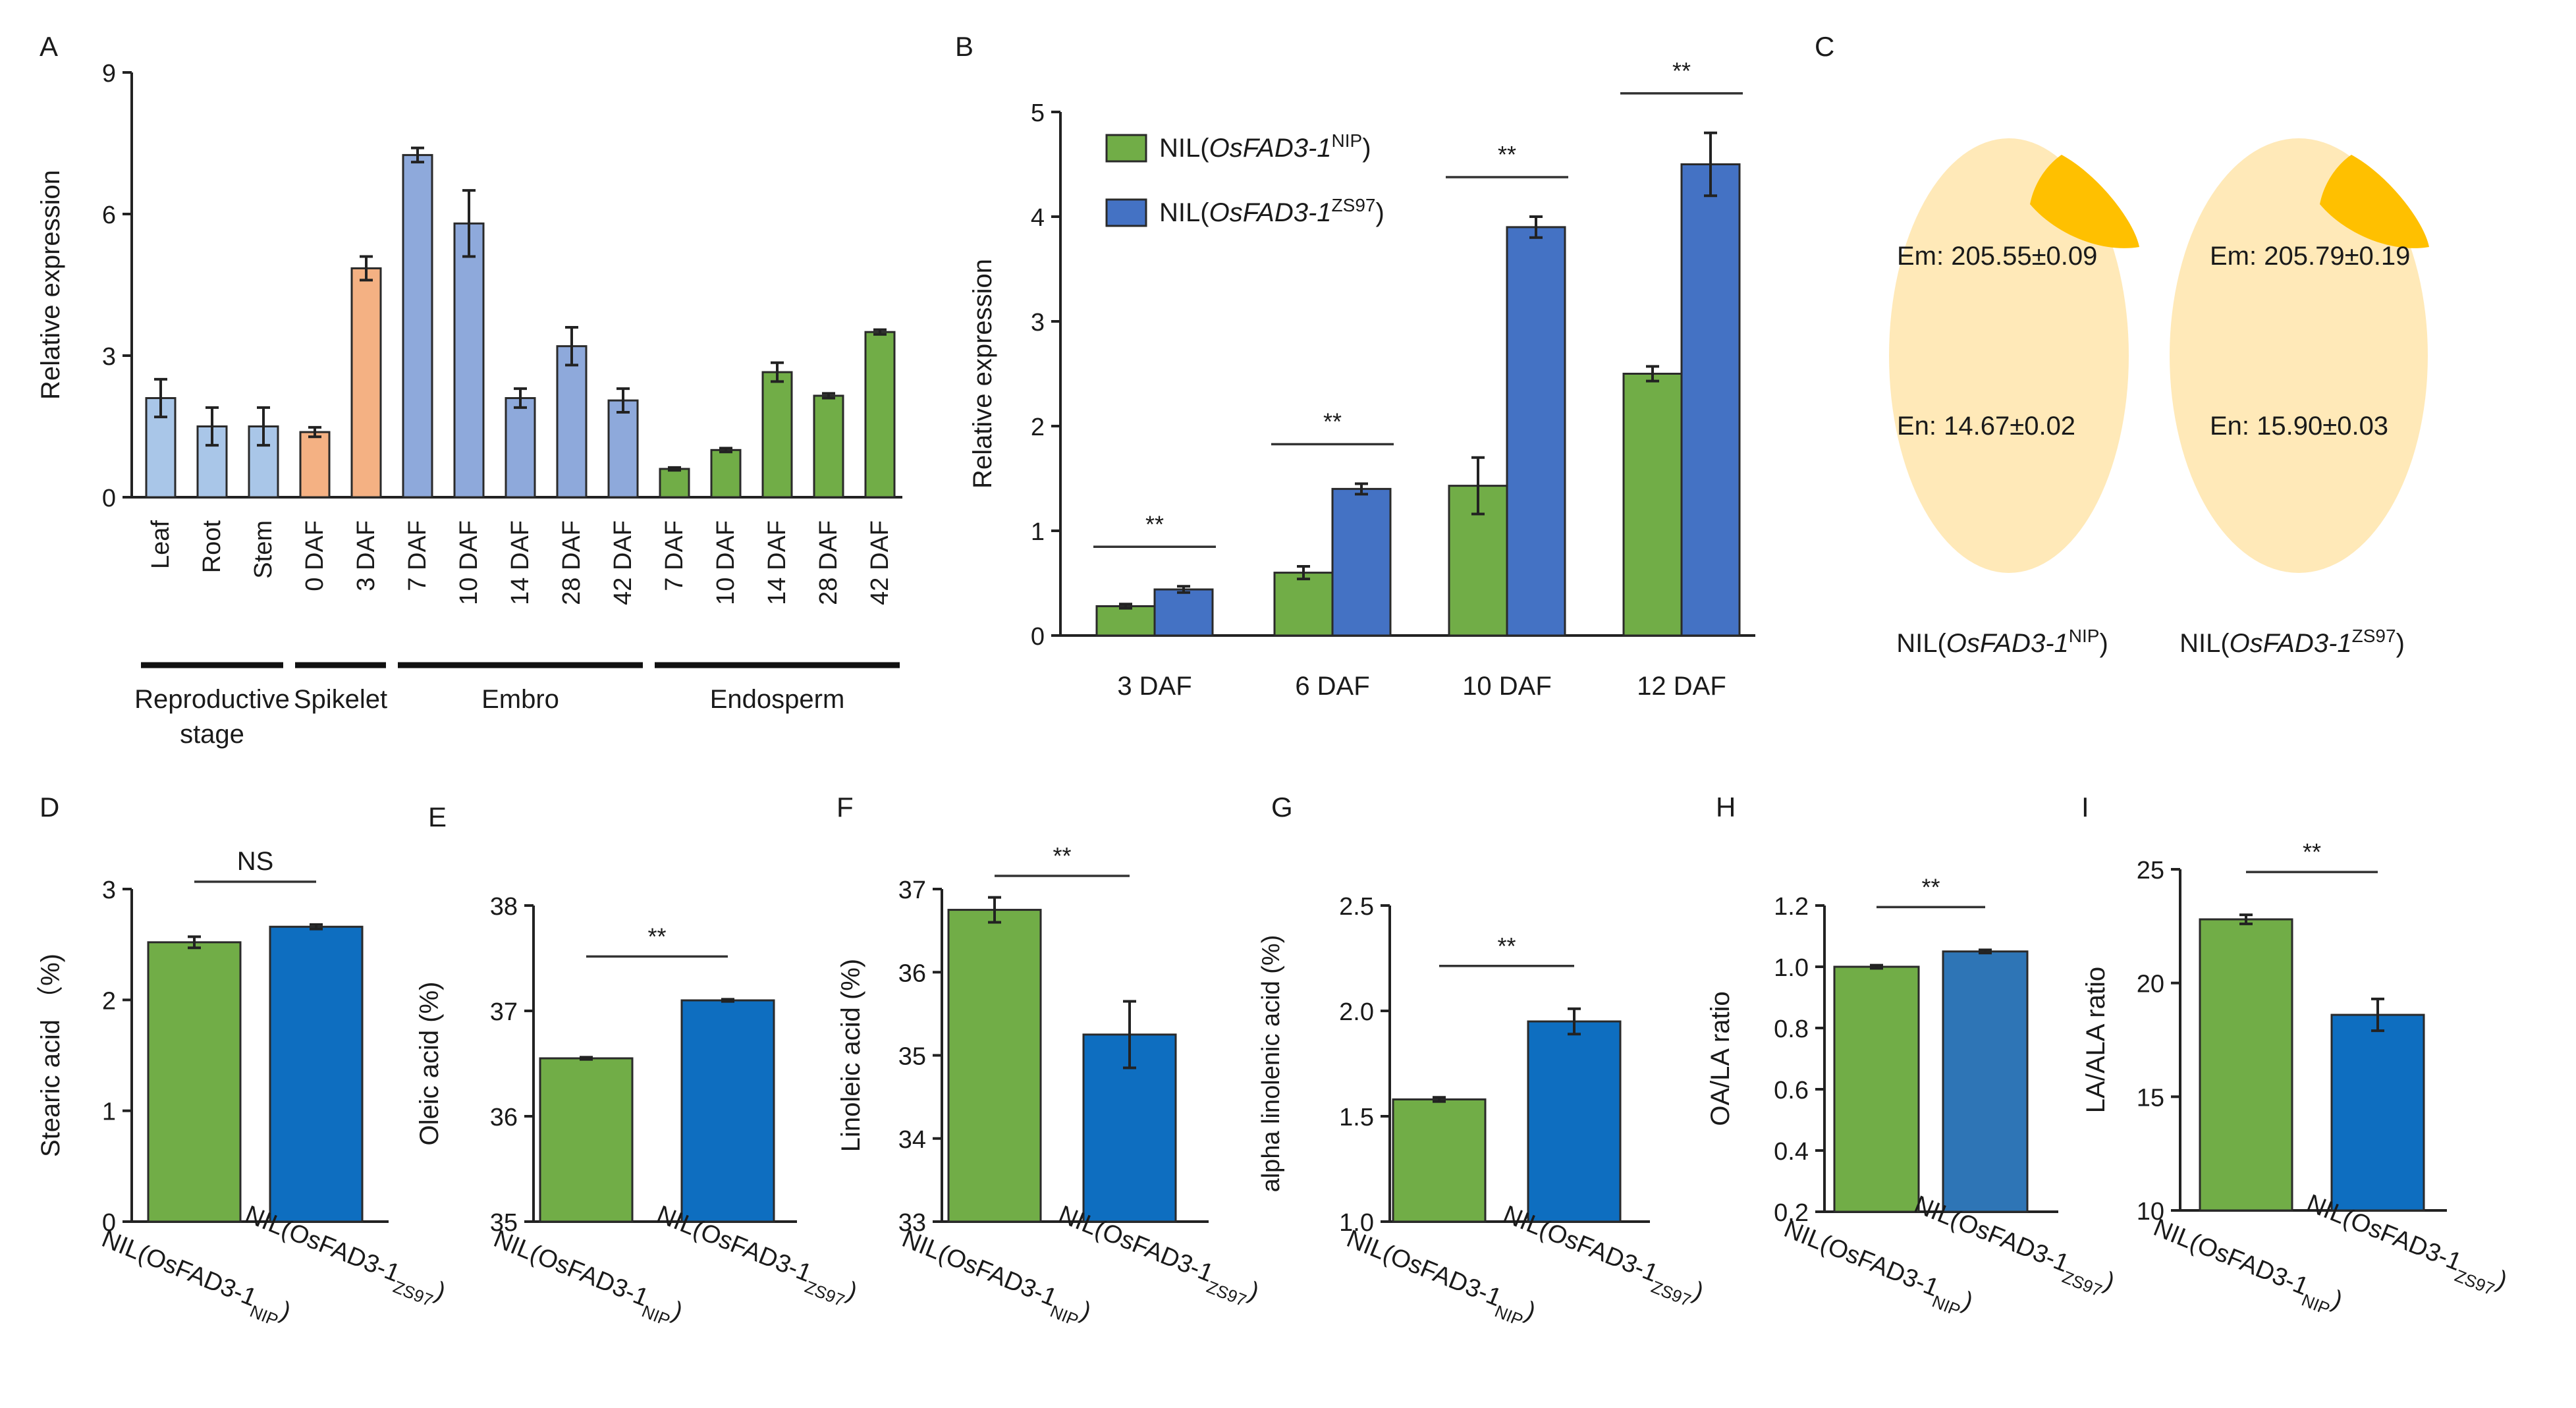 Image resolution: width=2576 pixels, height=1408 pixels. Describe the element at coordinates (109, 1001) in the screenshot. I see `panel-d-y-tick-label: 2` at that location.